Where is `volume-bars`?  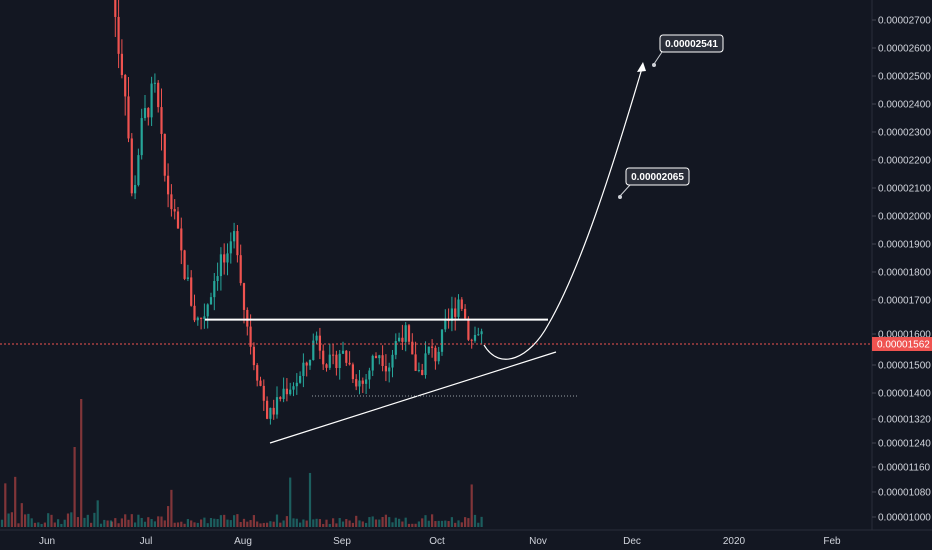
volume-bars is located at coordinates (241, 463).